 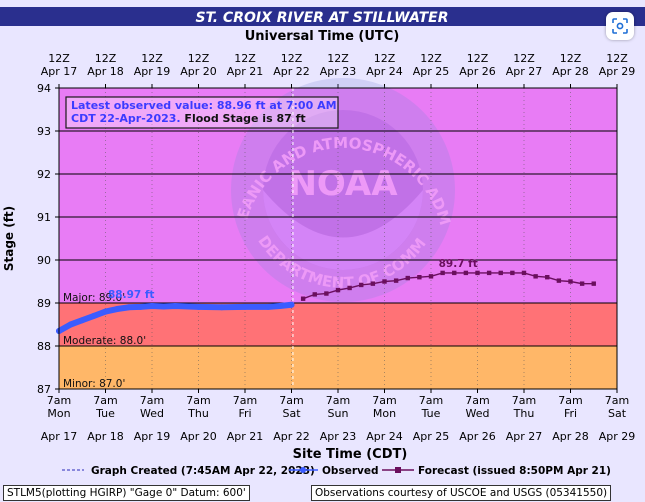 What do you see at coordinates (384, 71) in the screenshot?
I see `top-tick-date: Apr 24` at bounding box center [384, 71].